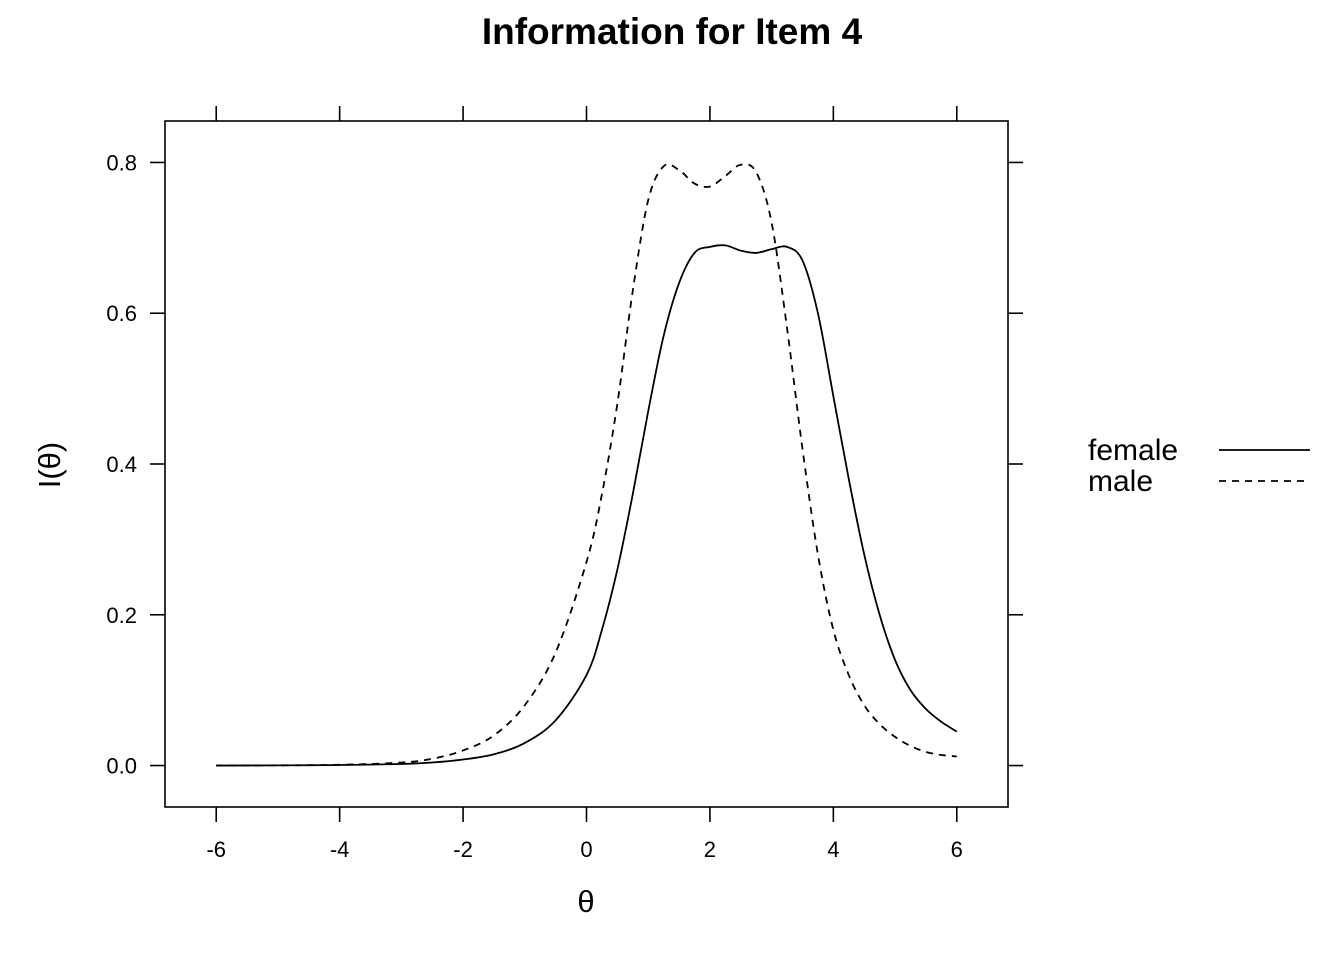 This screenshot has height=960, width=1344. Describe the element at coordinates (121, 615) in the screenshot. I see `y-tick-label: 0.2` at that location.